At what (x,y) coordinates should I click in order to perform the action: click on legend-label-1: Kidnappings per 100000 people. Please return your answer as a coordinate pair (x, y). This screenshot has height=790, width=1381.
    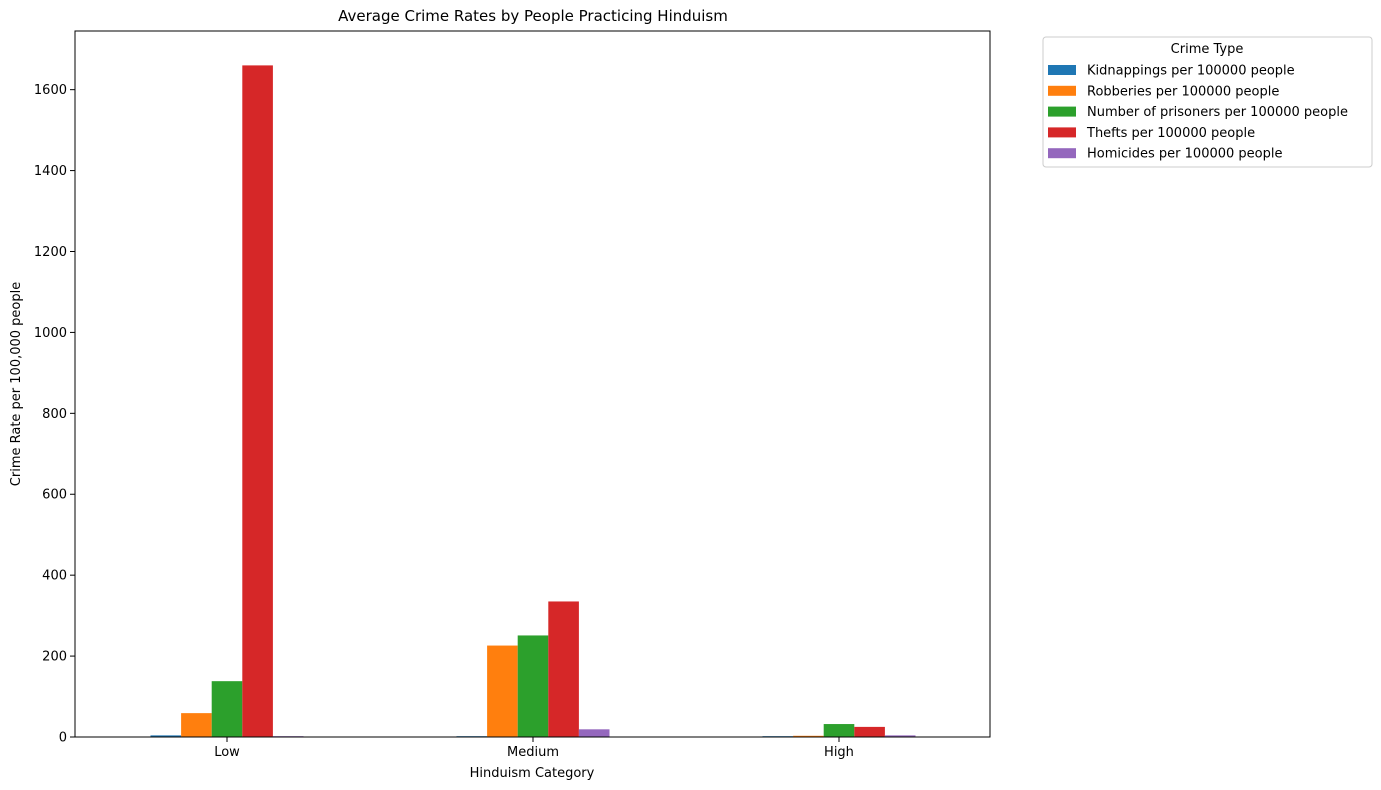
    Looking at the image, I should click on (1191, 71).